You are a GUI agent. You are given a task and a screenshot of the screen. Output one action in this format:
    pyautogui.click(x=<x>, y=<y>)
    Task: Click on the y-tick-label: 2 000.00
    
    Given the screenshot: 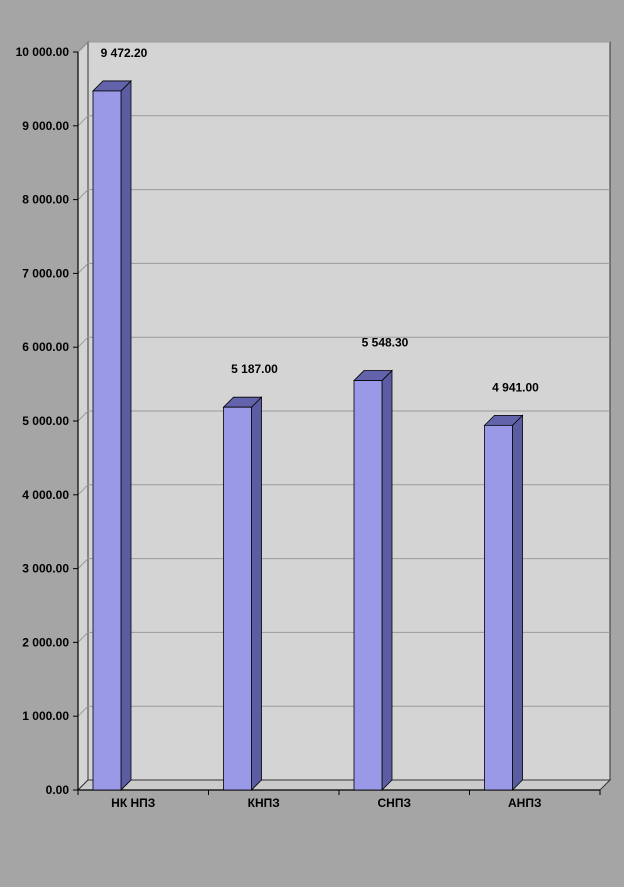 What is the action you would take?
    pyautogui.click(x=45, y=642)
    